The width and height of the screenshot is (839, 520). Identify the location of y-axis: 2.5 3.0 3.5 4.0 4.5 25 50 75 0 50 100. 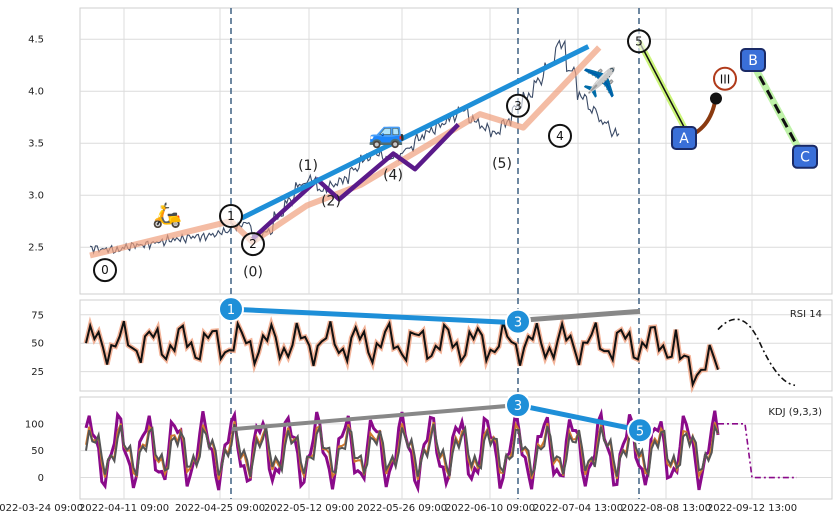
(34, 259).